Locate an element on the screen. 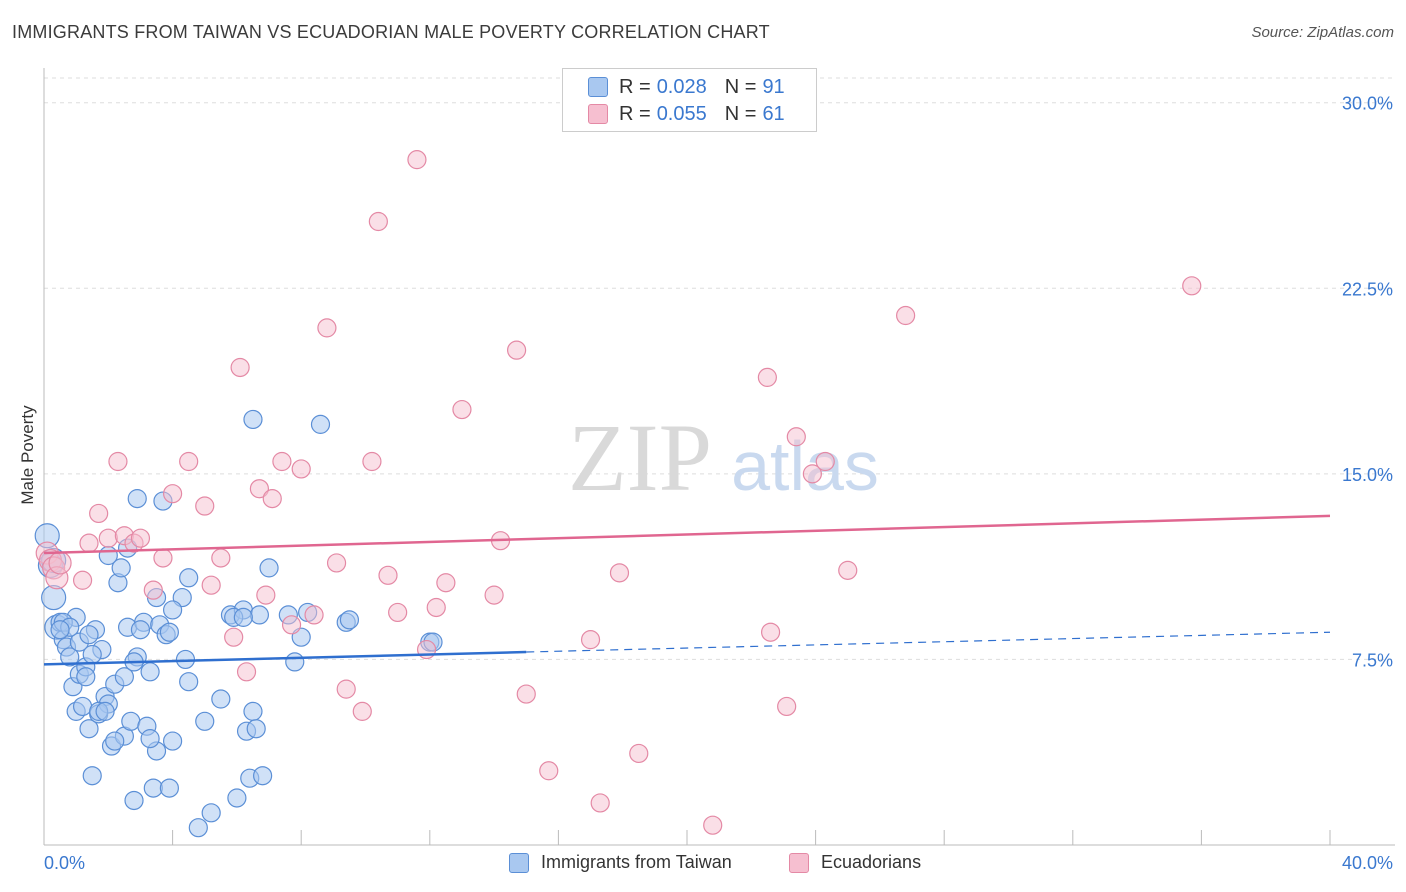 This screenshot has height=892, width=1406. legend-n-value: 91 is located at coordinates (773, 86).